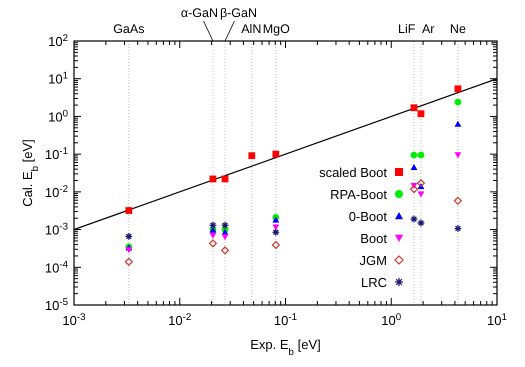 The image size is (525, 367). What do you see at coordinates (58, 40) in the screenshot?
I see `y-tick-label: 10$^{2}$` at bounding box center [58, 40].